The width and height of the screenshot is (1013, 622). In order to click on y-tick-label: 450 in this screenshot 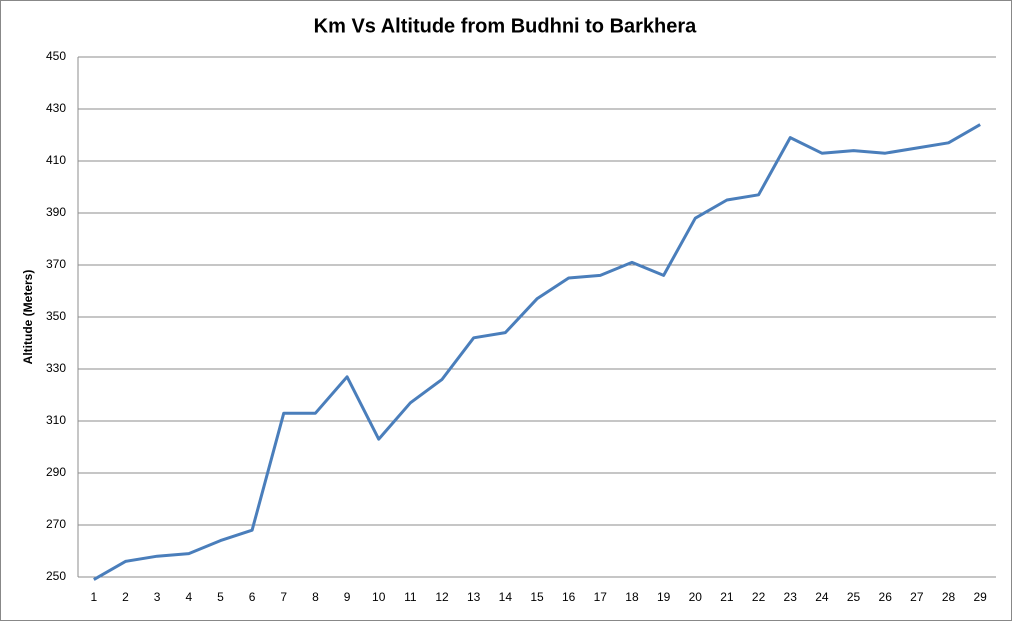, I will do `click(56, 56)`.